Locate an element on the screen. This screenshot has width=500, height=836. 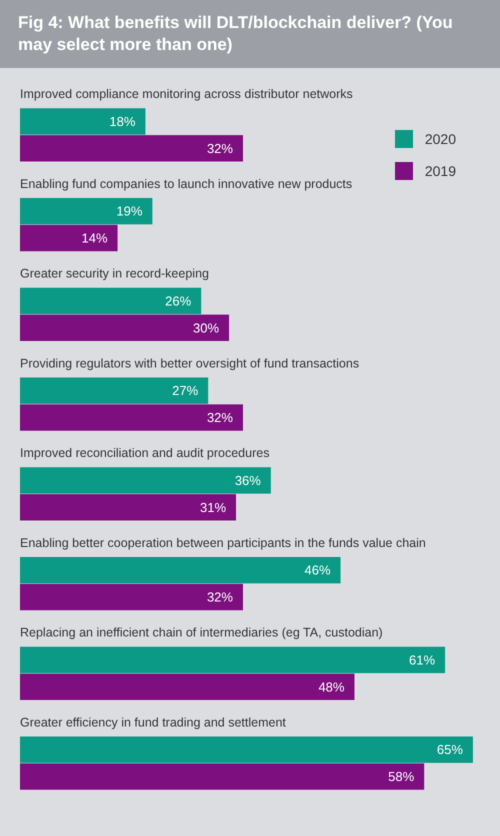
data-label: 48% is located at coordinates (331, 686).